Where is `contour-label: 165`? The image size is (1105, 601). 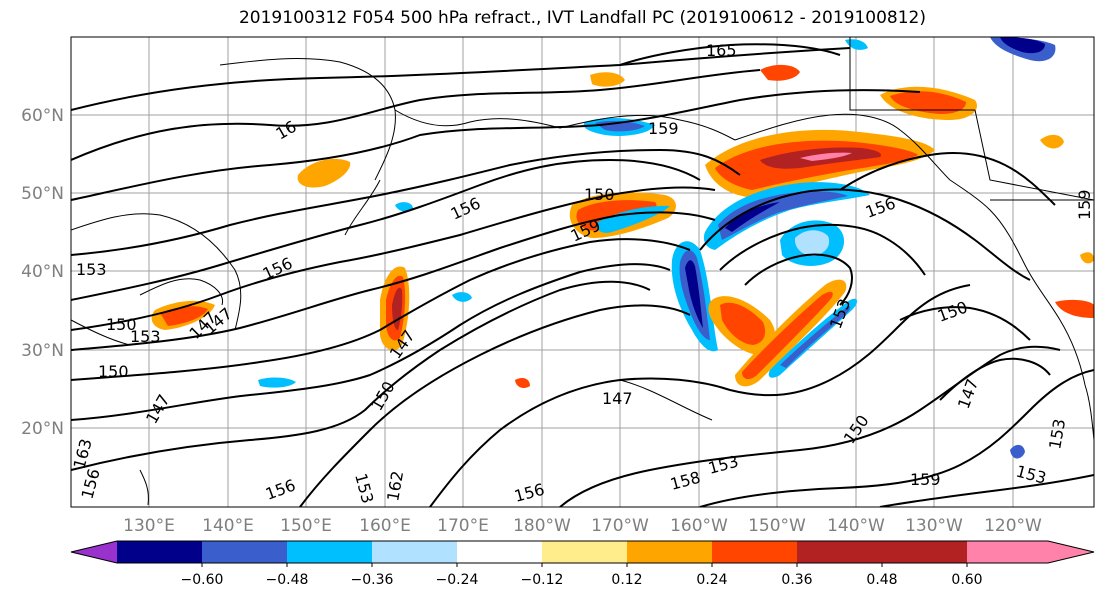 contour-label: 165 is located at coordinates (721, 50).